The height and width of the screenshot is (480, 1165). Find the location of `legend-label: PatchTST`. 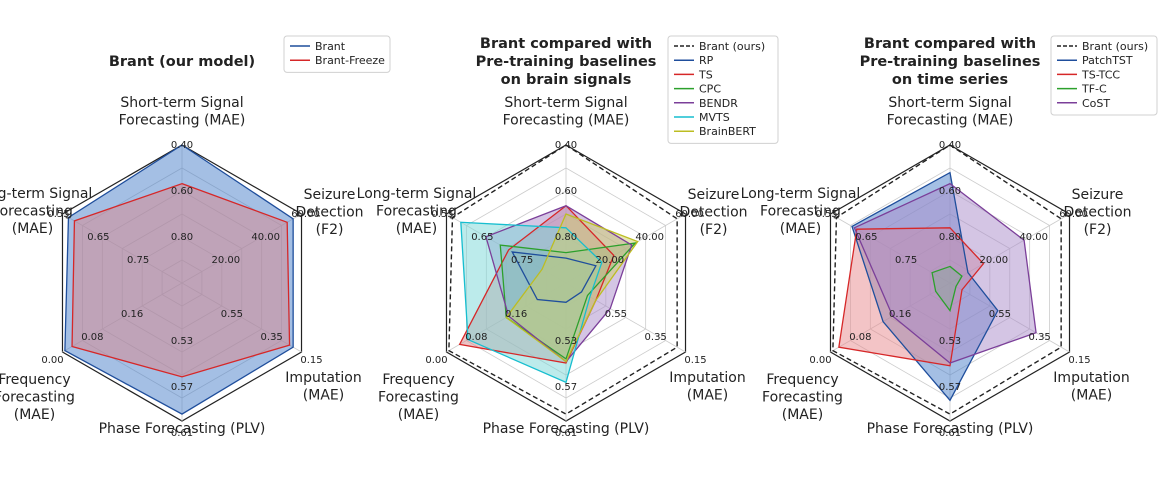

legend-label: PatchTST is located at coordinates (1107, 60).